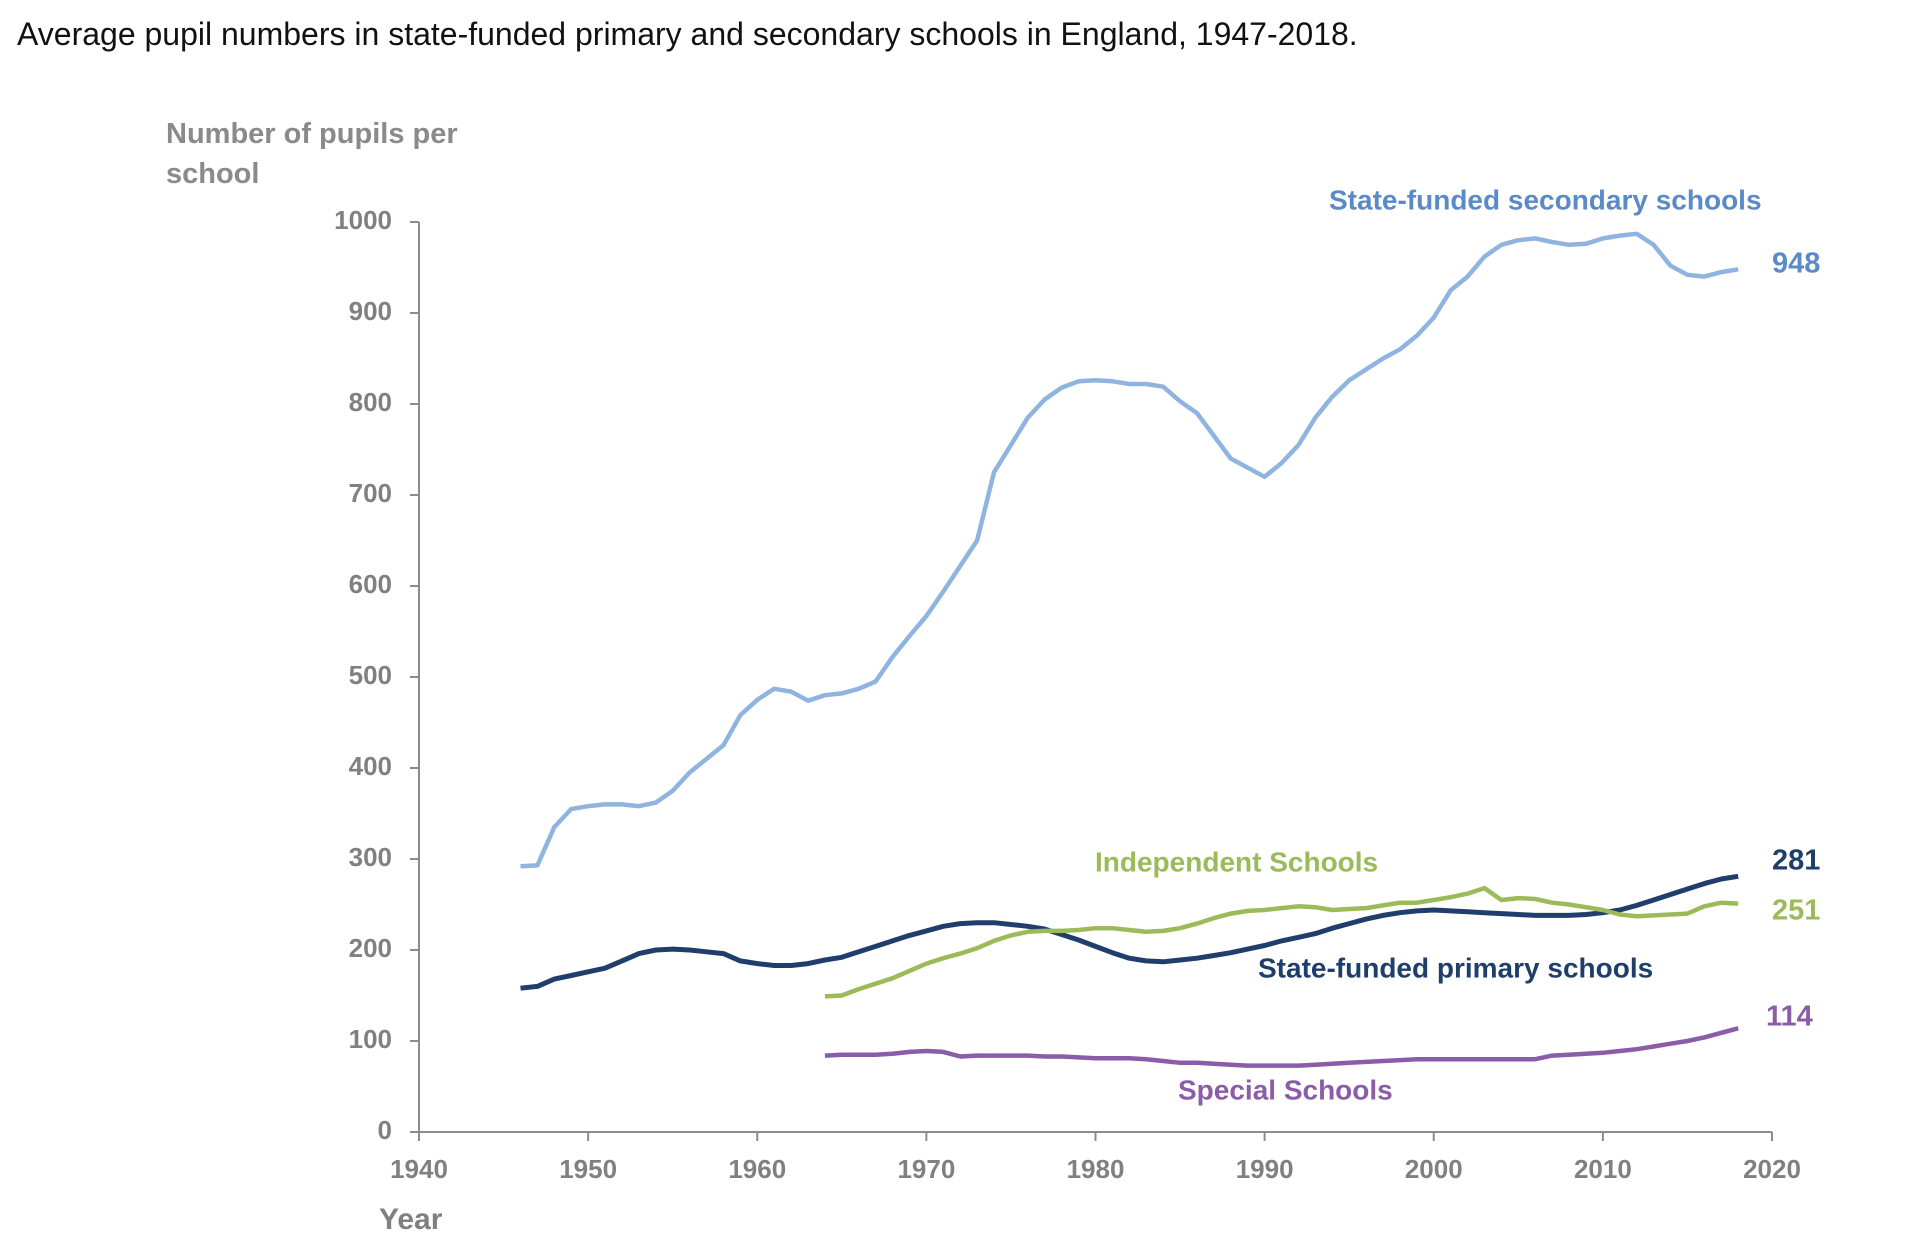  I want to click on y-axis-label: Number of pupils per school, so click(312, 154).